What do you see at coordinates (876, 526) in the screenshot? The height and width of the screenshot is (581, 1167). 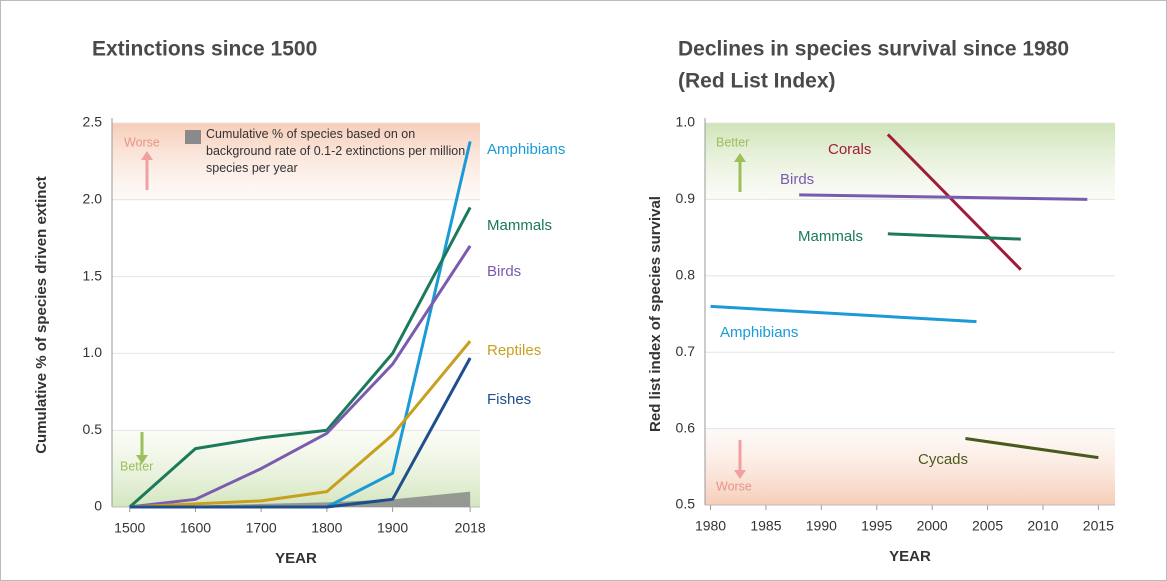 I see `x-tick-label: 1995` at bounding box center [876, 526].